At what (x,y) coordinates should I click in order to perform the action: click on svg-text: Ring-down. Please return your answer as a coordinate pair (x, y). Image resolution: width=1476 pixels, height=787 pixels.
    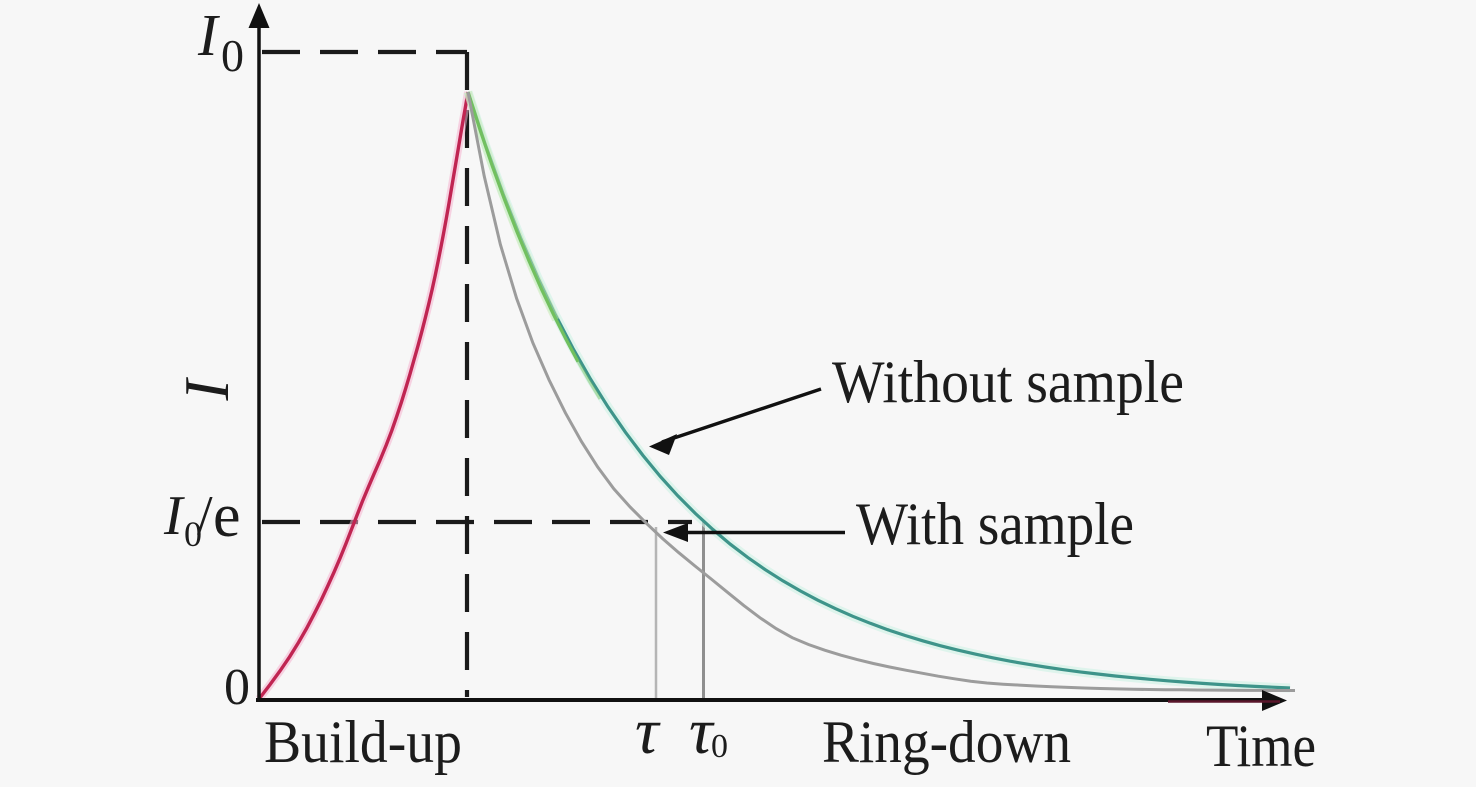
    Looking at the image, I should click on (946, 742).